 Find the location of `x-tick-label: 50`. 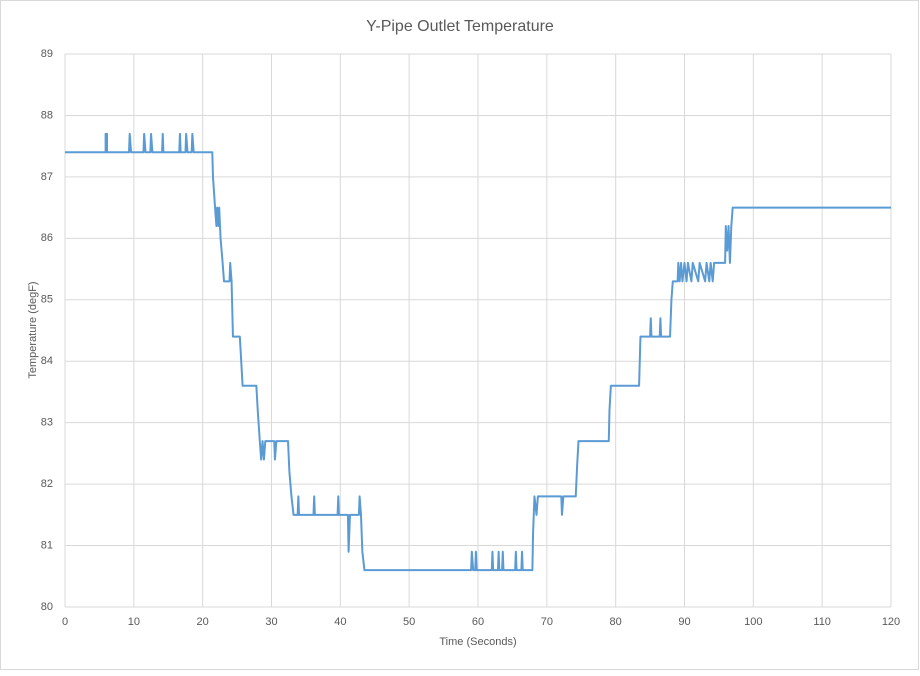

x-tick-label: 50 is located at coordinates (409, 622).